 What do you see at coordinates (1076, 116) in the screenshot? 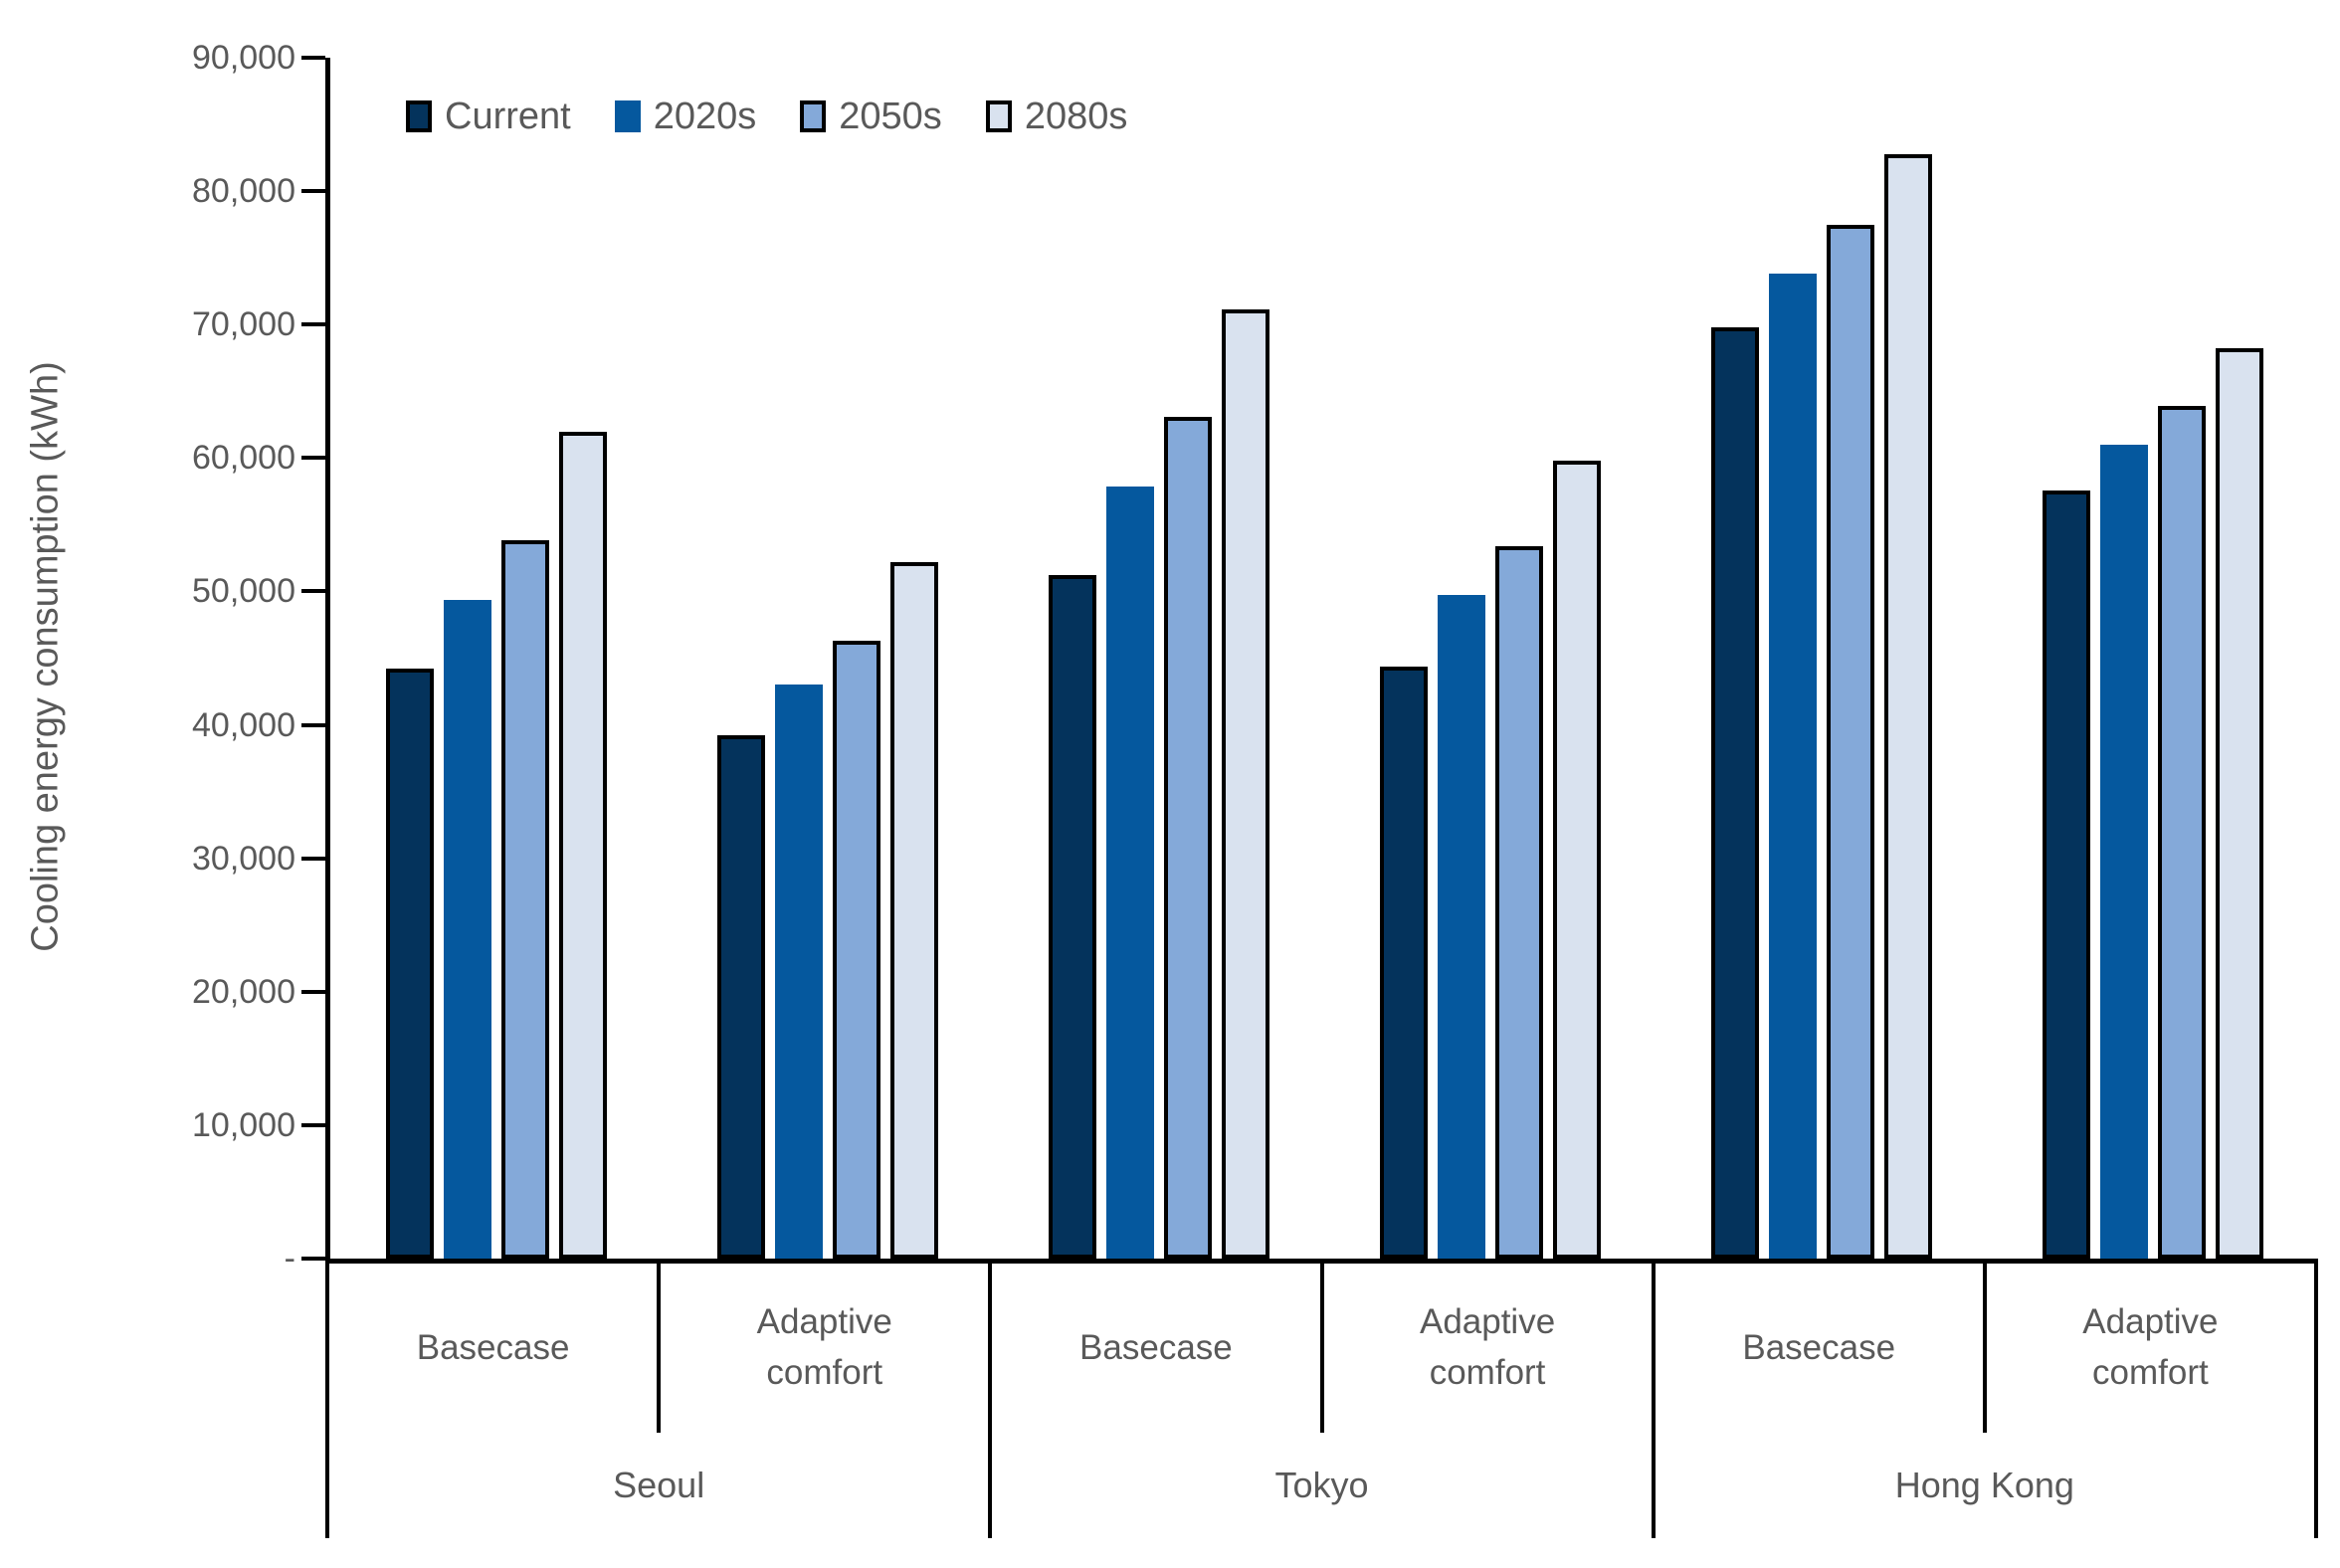
I see `legend-label: 2080s` at bounding box center [1076, 116].